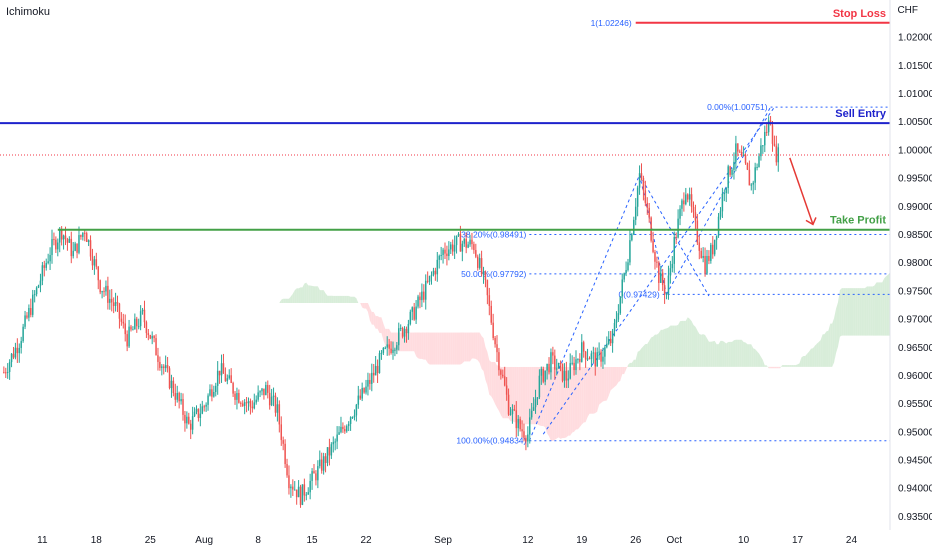 This screenshot has width=932, height=555. I want to click on y-tick-label: 0.99000, so click(915, 207).